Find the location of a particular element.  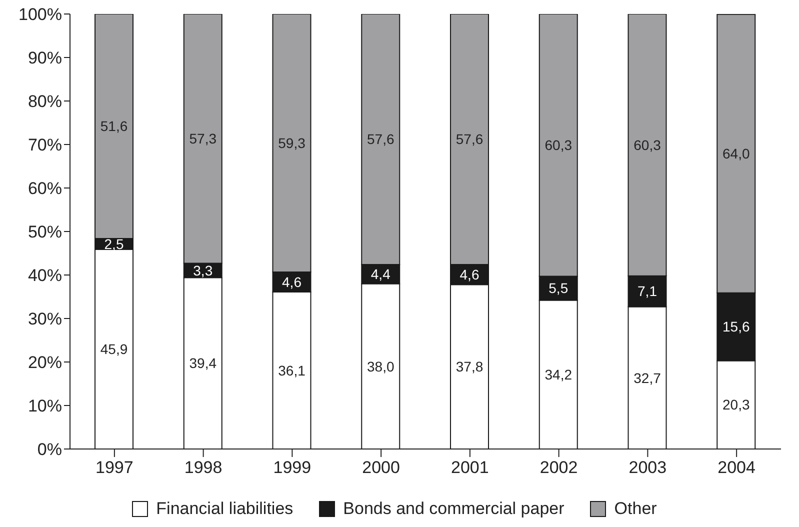

data-label: 3,3 is located at coordinates (203, 270).